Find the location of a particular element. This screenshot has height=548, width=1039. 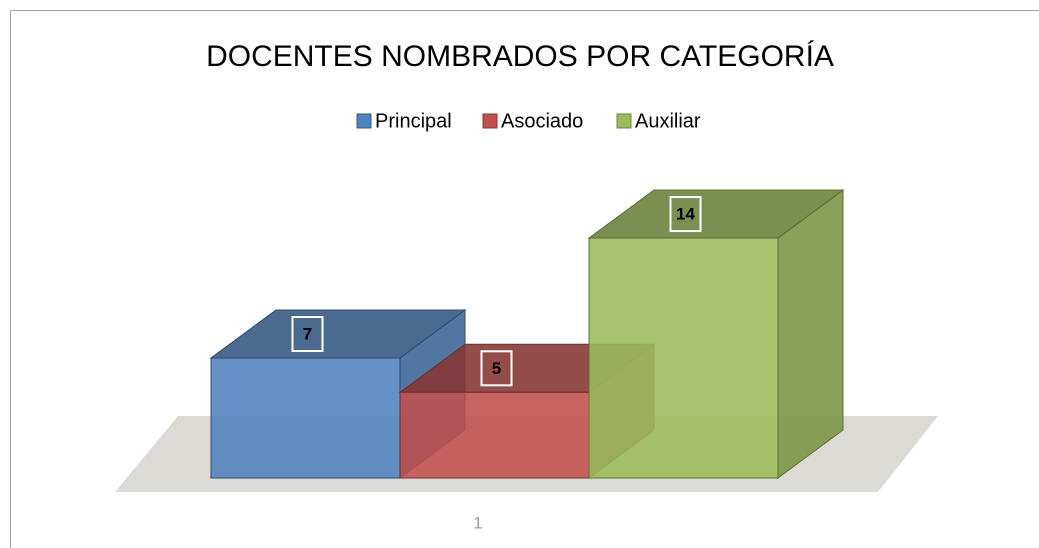

x-tick-label: 1 is located at coordinates (477, 522).